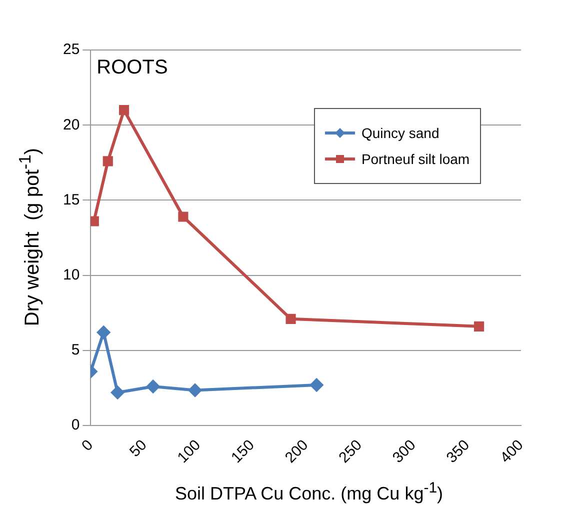 The height and width of the screenshot is (510, 561). I want to click on y-tick-label: 5, so click(75, 350).